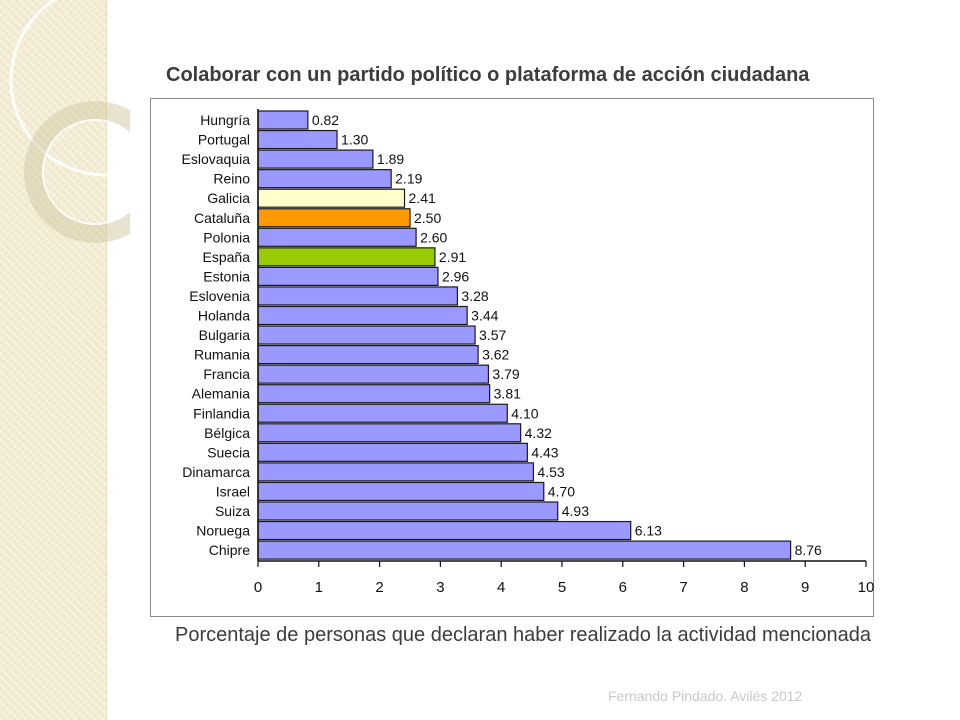 The width and height of the screenshot is (960, 720). What do you see at coordinates (705, 696) in the screenshot?
I see `footer-credit: Fernando Pindado. Avilés 2012` at bounding box center [705, 696].